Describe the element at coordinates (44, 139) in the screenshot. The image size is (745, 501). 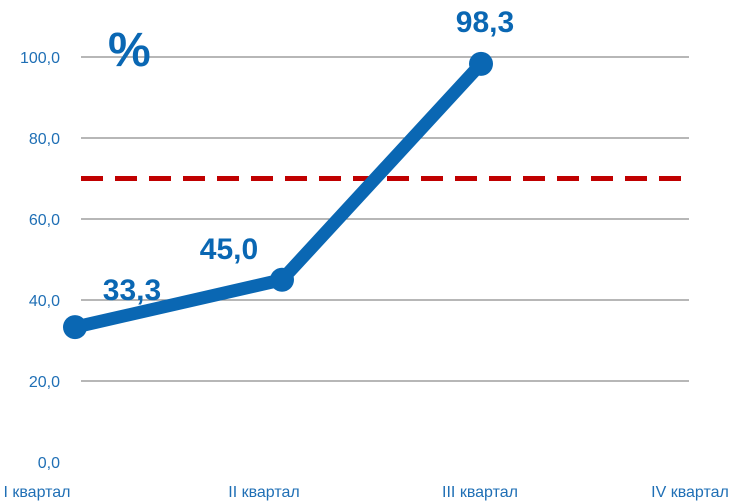
I see `y-tick-label: 80,0` at that location.